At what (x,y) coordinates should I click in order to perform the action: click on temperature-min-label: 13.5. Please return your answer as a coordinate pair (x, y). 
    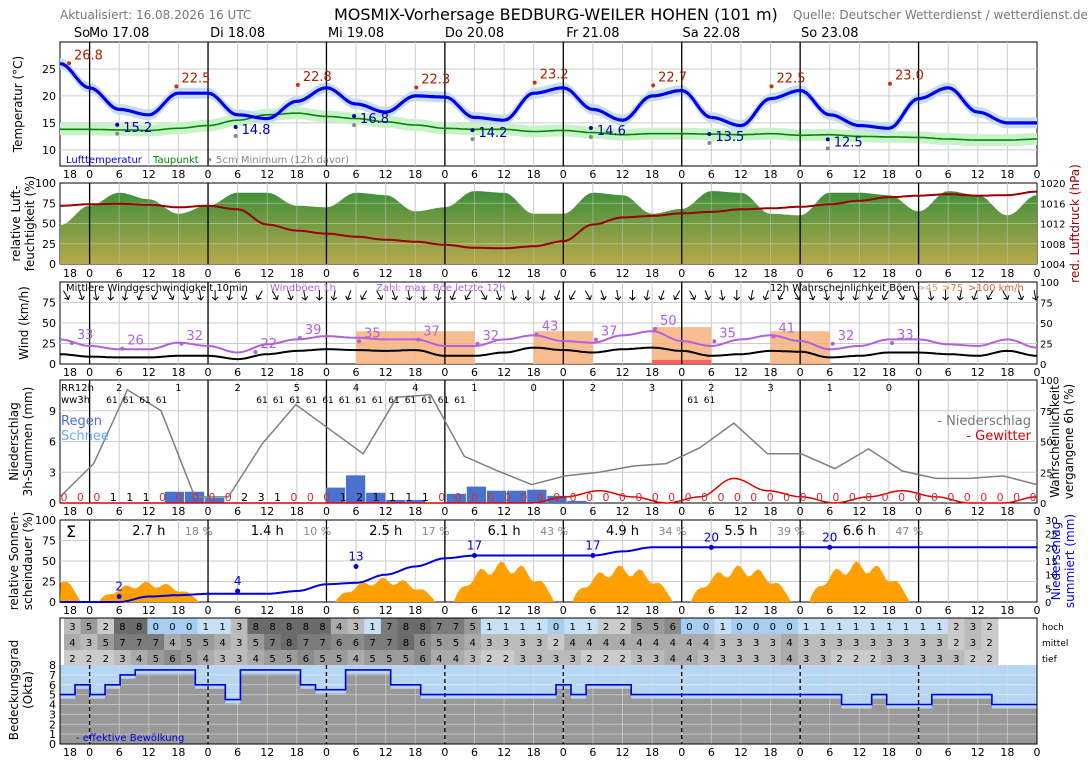
    Looking at the image, I should click on (729, 137).